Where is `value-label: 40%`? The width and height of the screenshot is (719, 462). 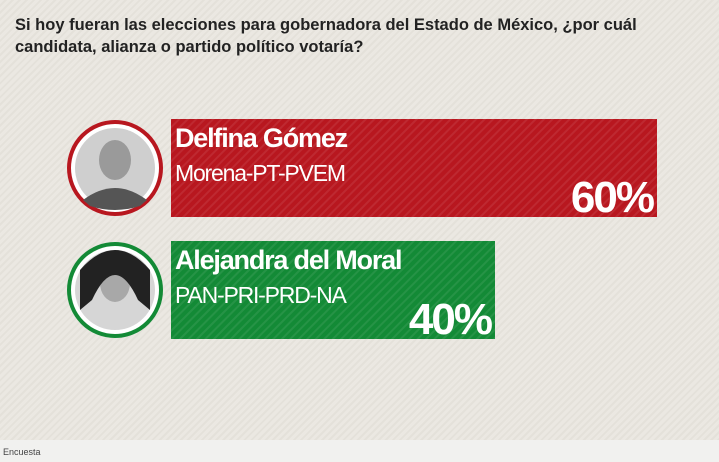
value-label: 40% is located at coordinates (450, 319).